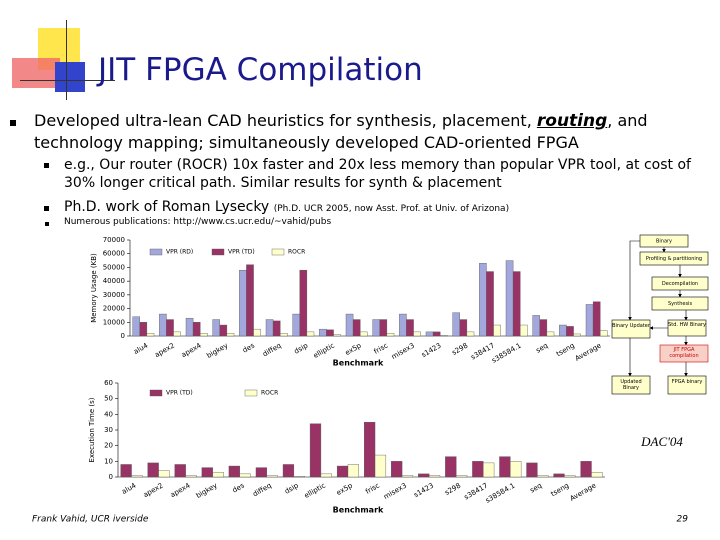 The height and width of the screenshot is (540, 720). Describe the element at coordinates (296, 252) in the screenshot. I see `legend-label: ROCR` at that location.